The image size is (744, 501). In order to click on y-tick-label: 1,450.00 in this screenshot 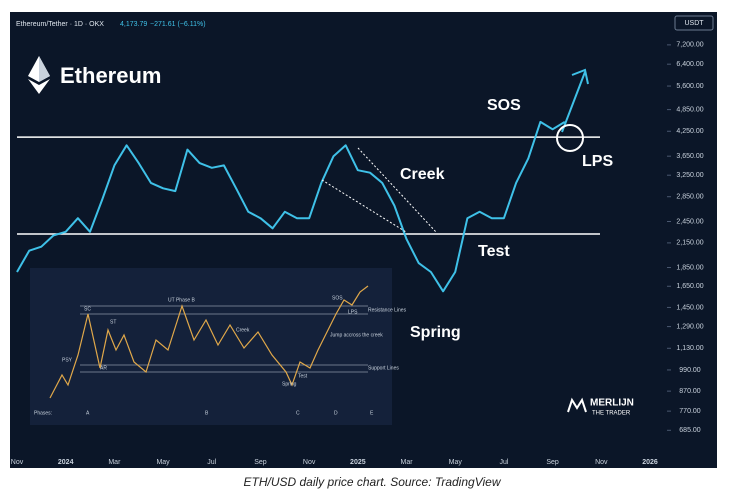, I will do `click(689, 307)`.